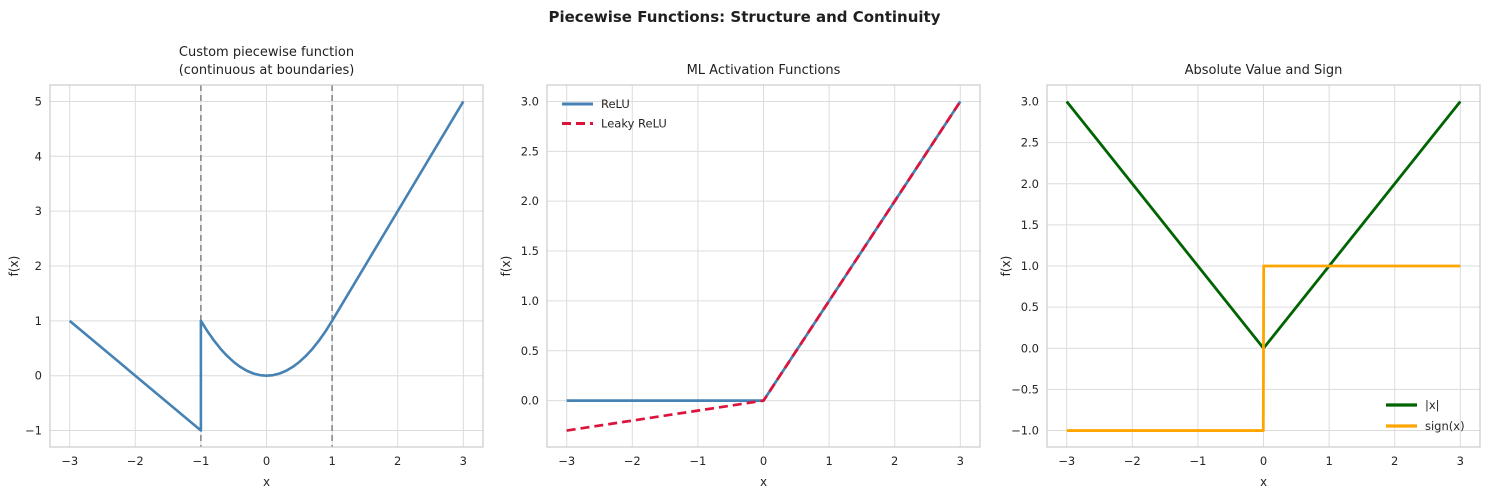  I want to click on y-tick-label: −1, so click(33, 431).